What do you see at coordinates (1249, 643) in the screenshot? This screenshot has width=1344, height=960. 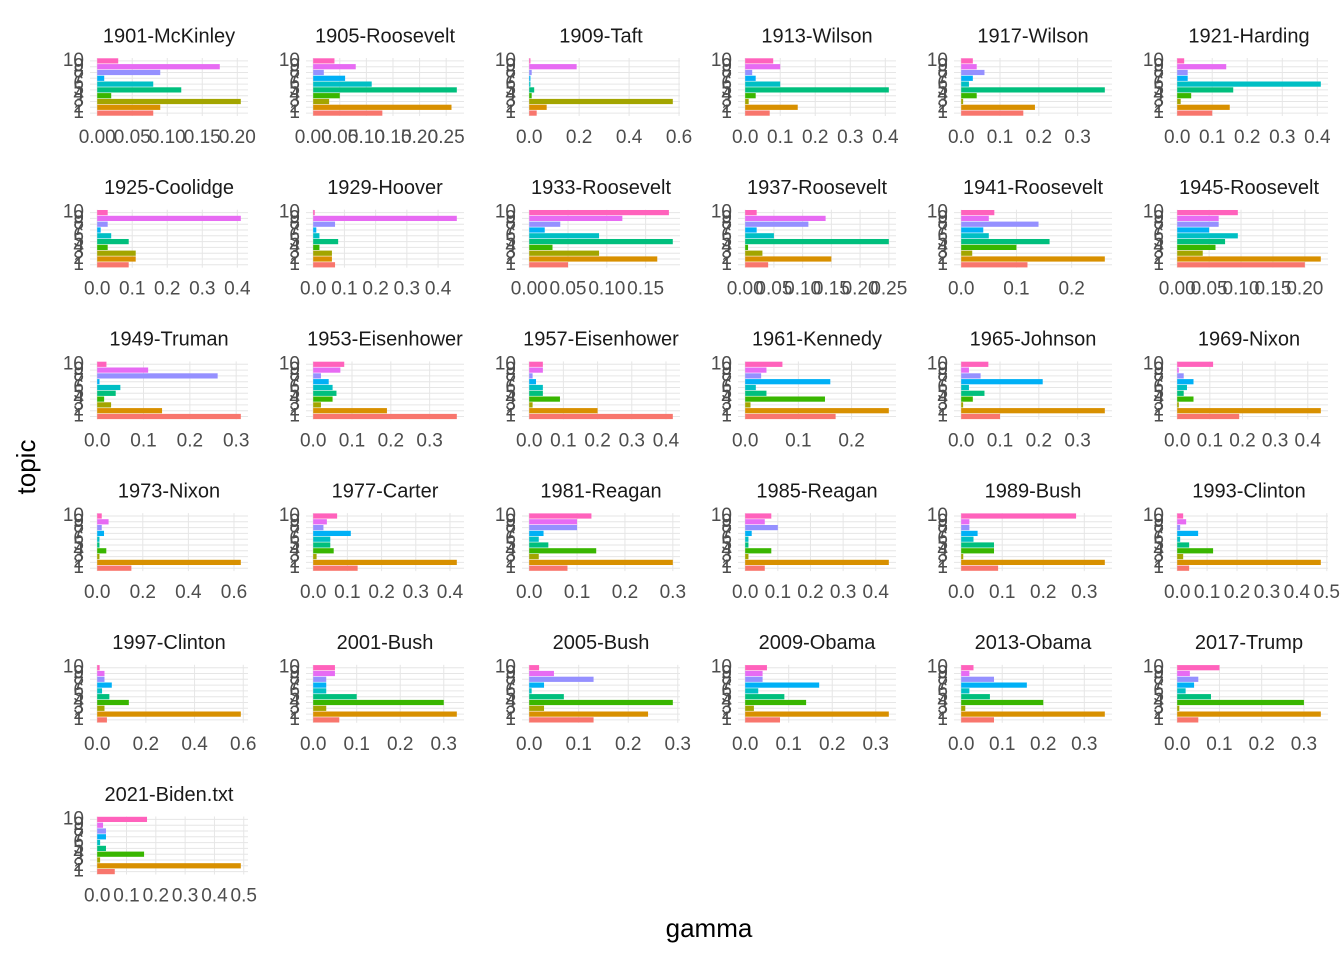 I see `facet-title: 2017-Trump` at bounding box center [1249, 643].